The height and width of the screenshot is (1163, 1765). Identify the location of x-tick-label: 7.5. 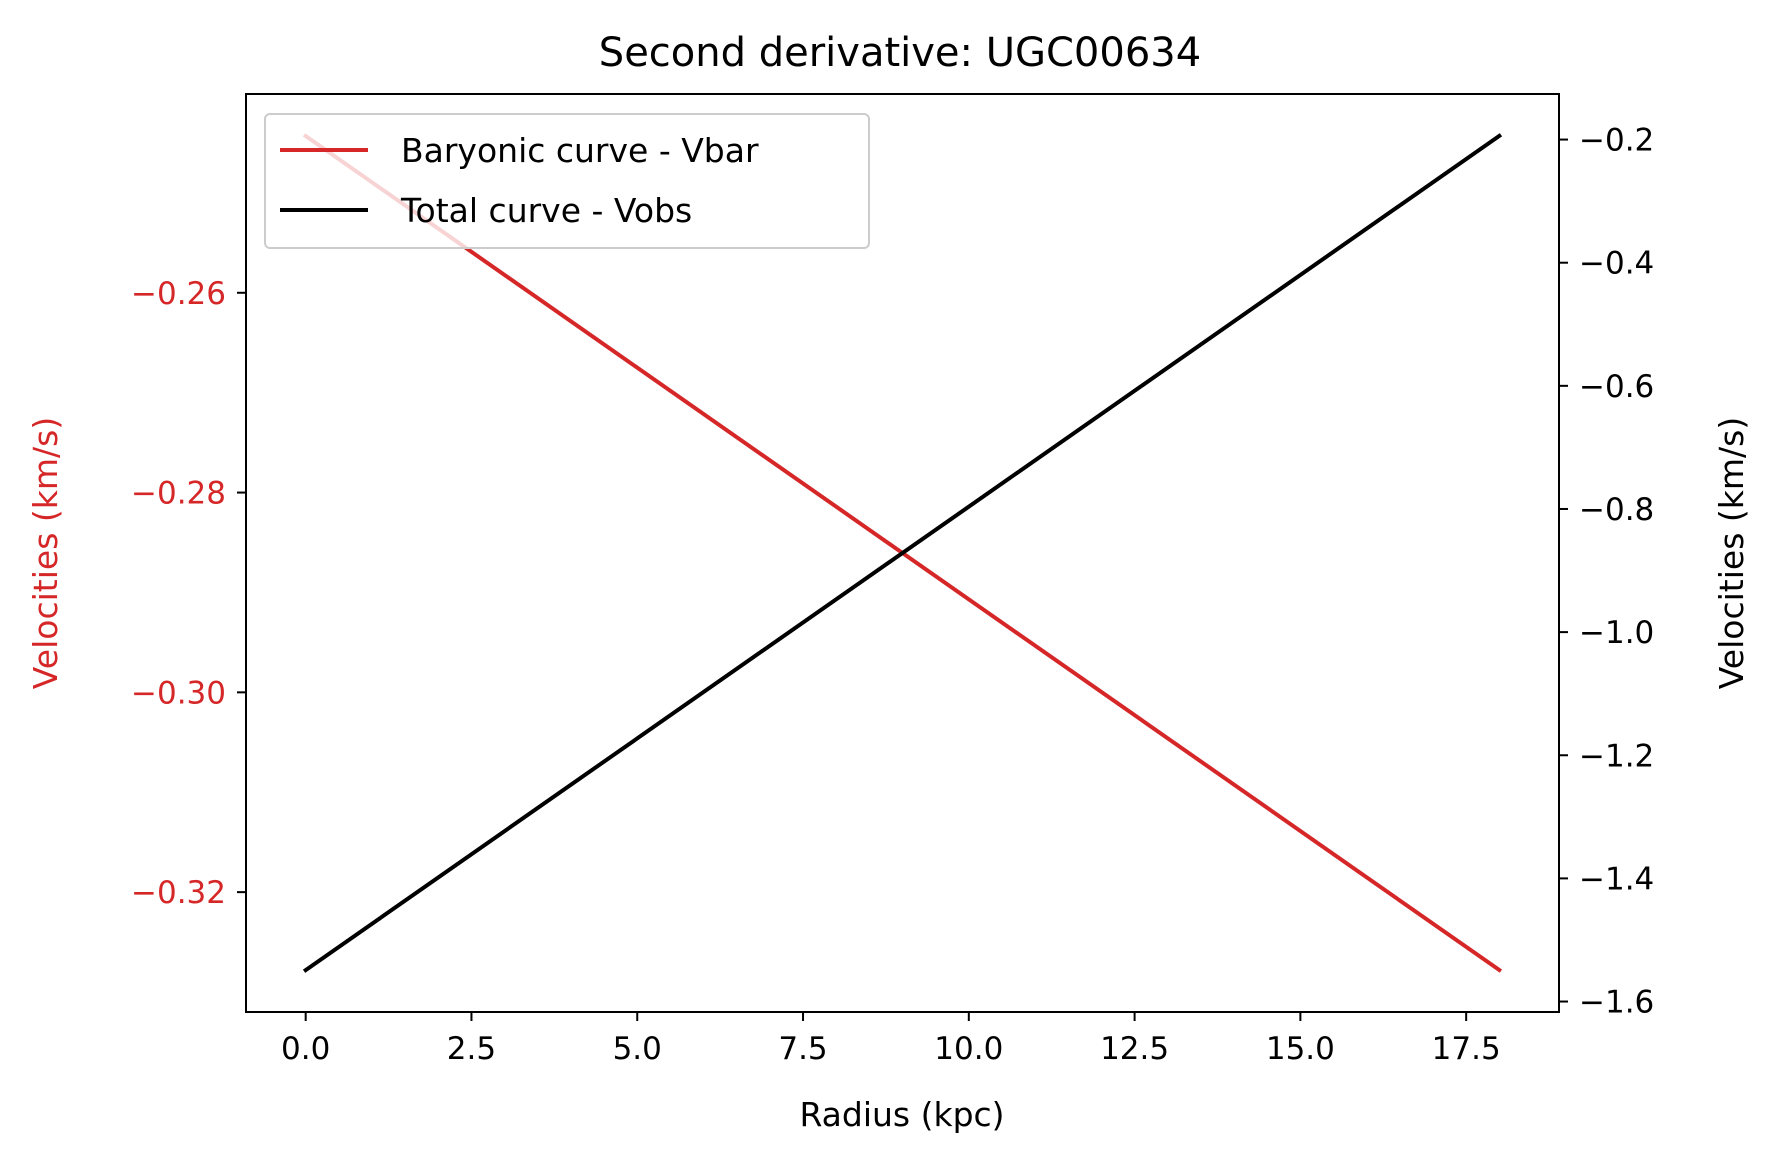
(802, 1049).